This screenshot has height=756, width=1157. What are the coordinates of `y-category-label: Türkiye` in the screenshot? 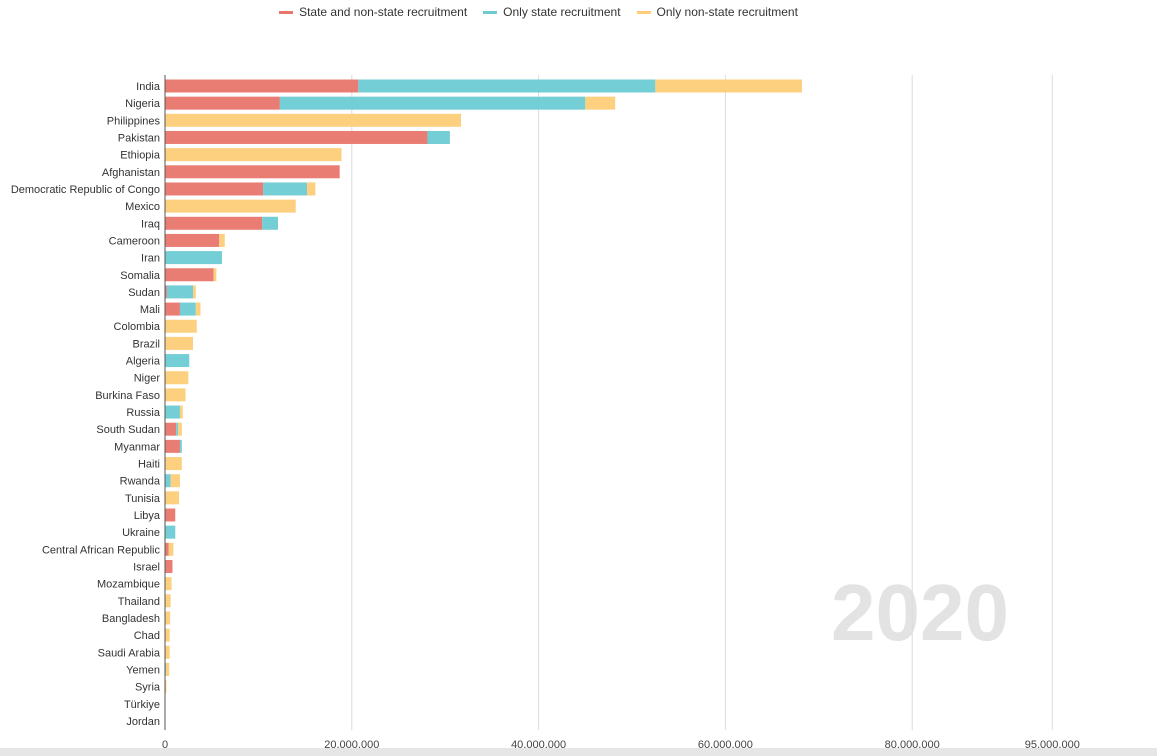 It's located at (142, 705).